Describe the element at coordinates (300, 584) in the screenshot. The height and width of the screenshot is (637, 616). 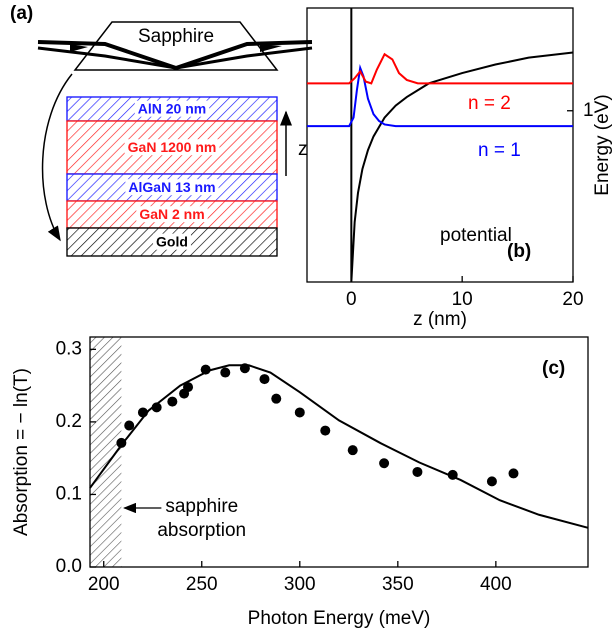
I see `x-tick-label: 300` at that location.